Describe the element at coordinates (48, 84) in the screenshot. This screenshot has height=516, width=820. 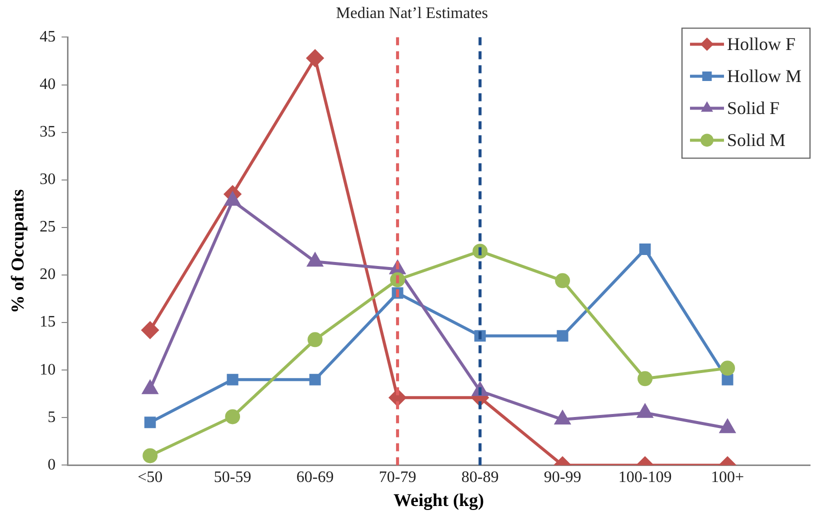
I see `y-tick-label: 40` at that location.